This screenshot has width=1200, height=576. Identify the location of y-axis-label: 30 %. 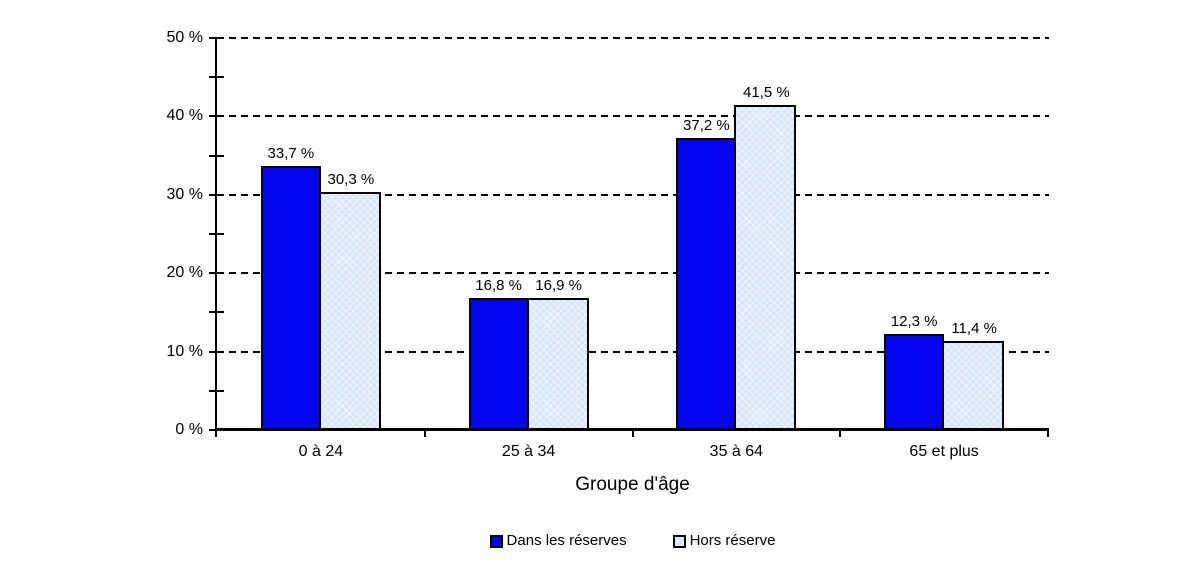
(184, 194).